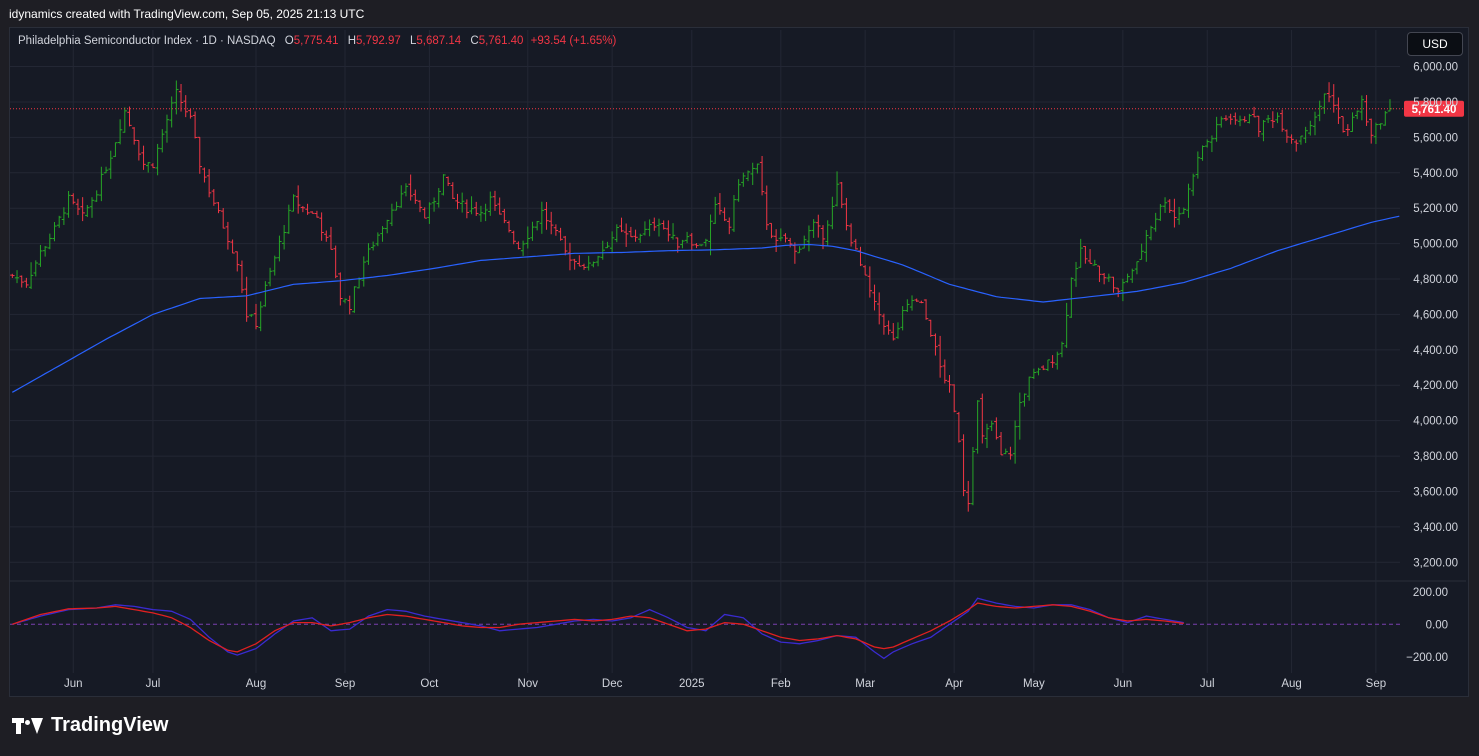 The height and width of the screenshot is (756, 1479). I want to click on oscillator-tick-label: 0.00, so click(1437, 625).